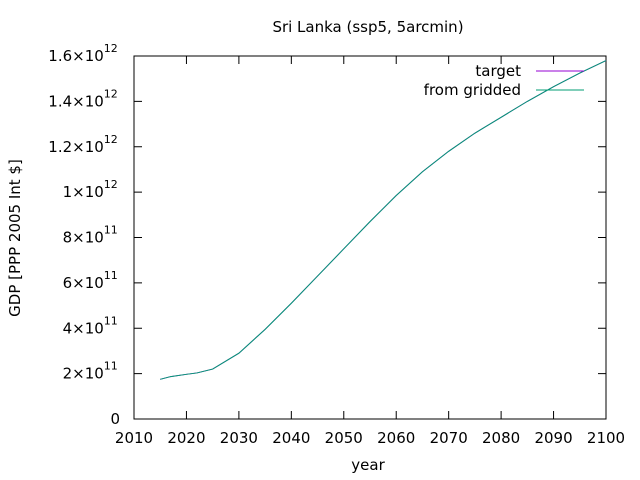 This screenshot has width=640, height=480. What do you see at coordinates (83, 374) in the screenshot?
I see `y-tick-mantissa: 2×10` at bounding box center [83, 374].